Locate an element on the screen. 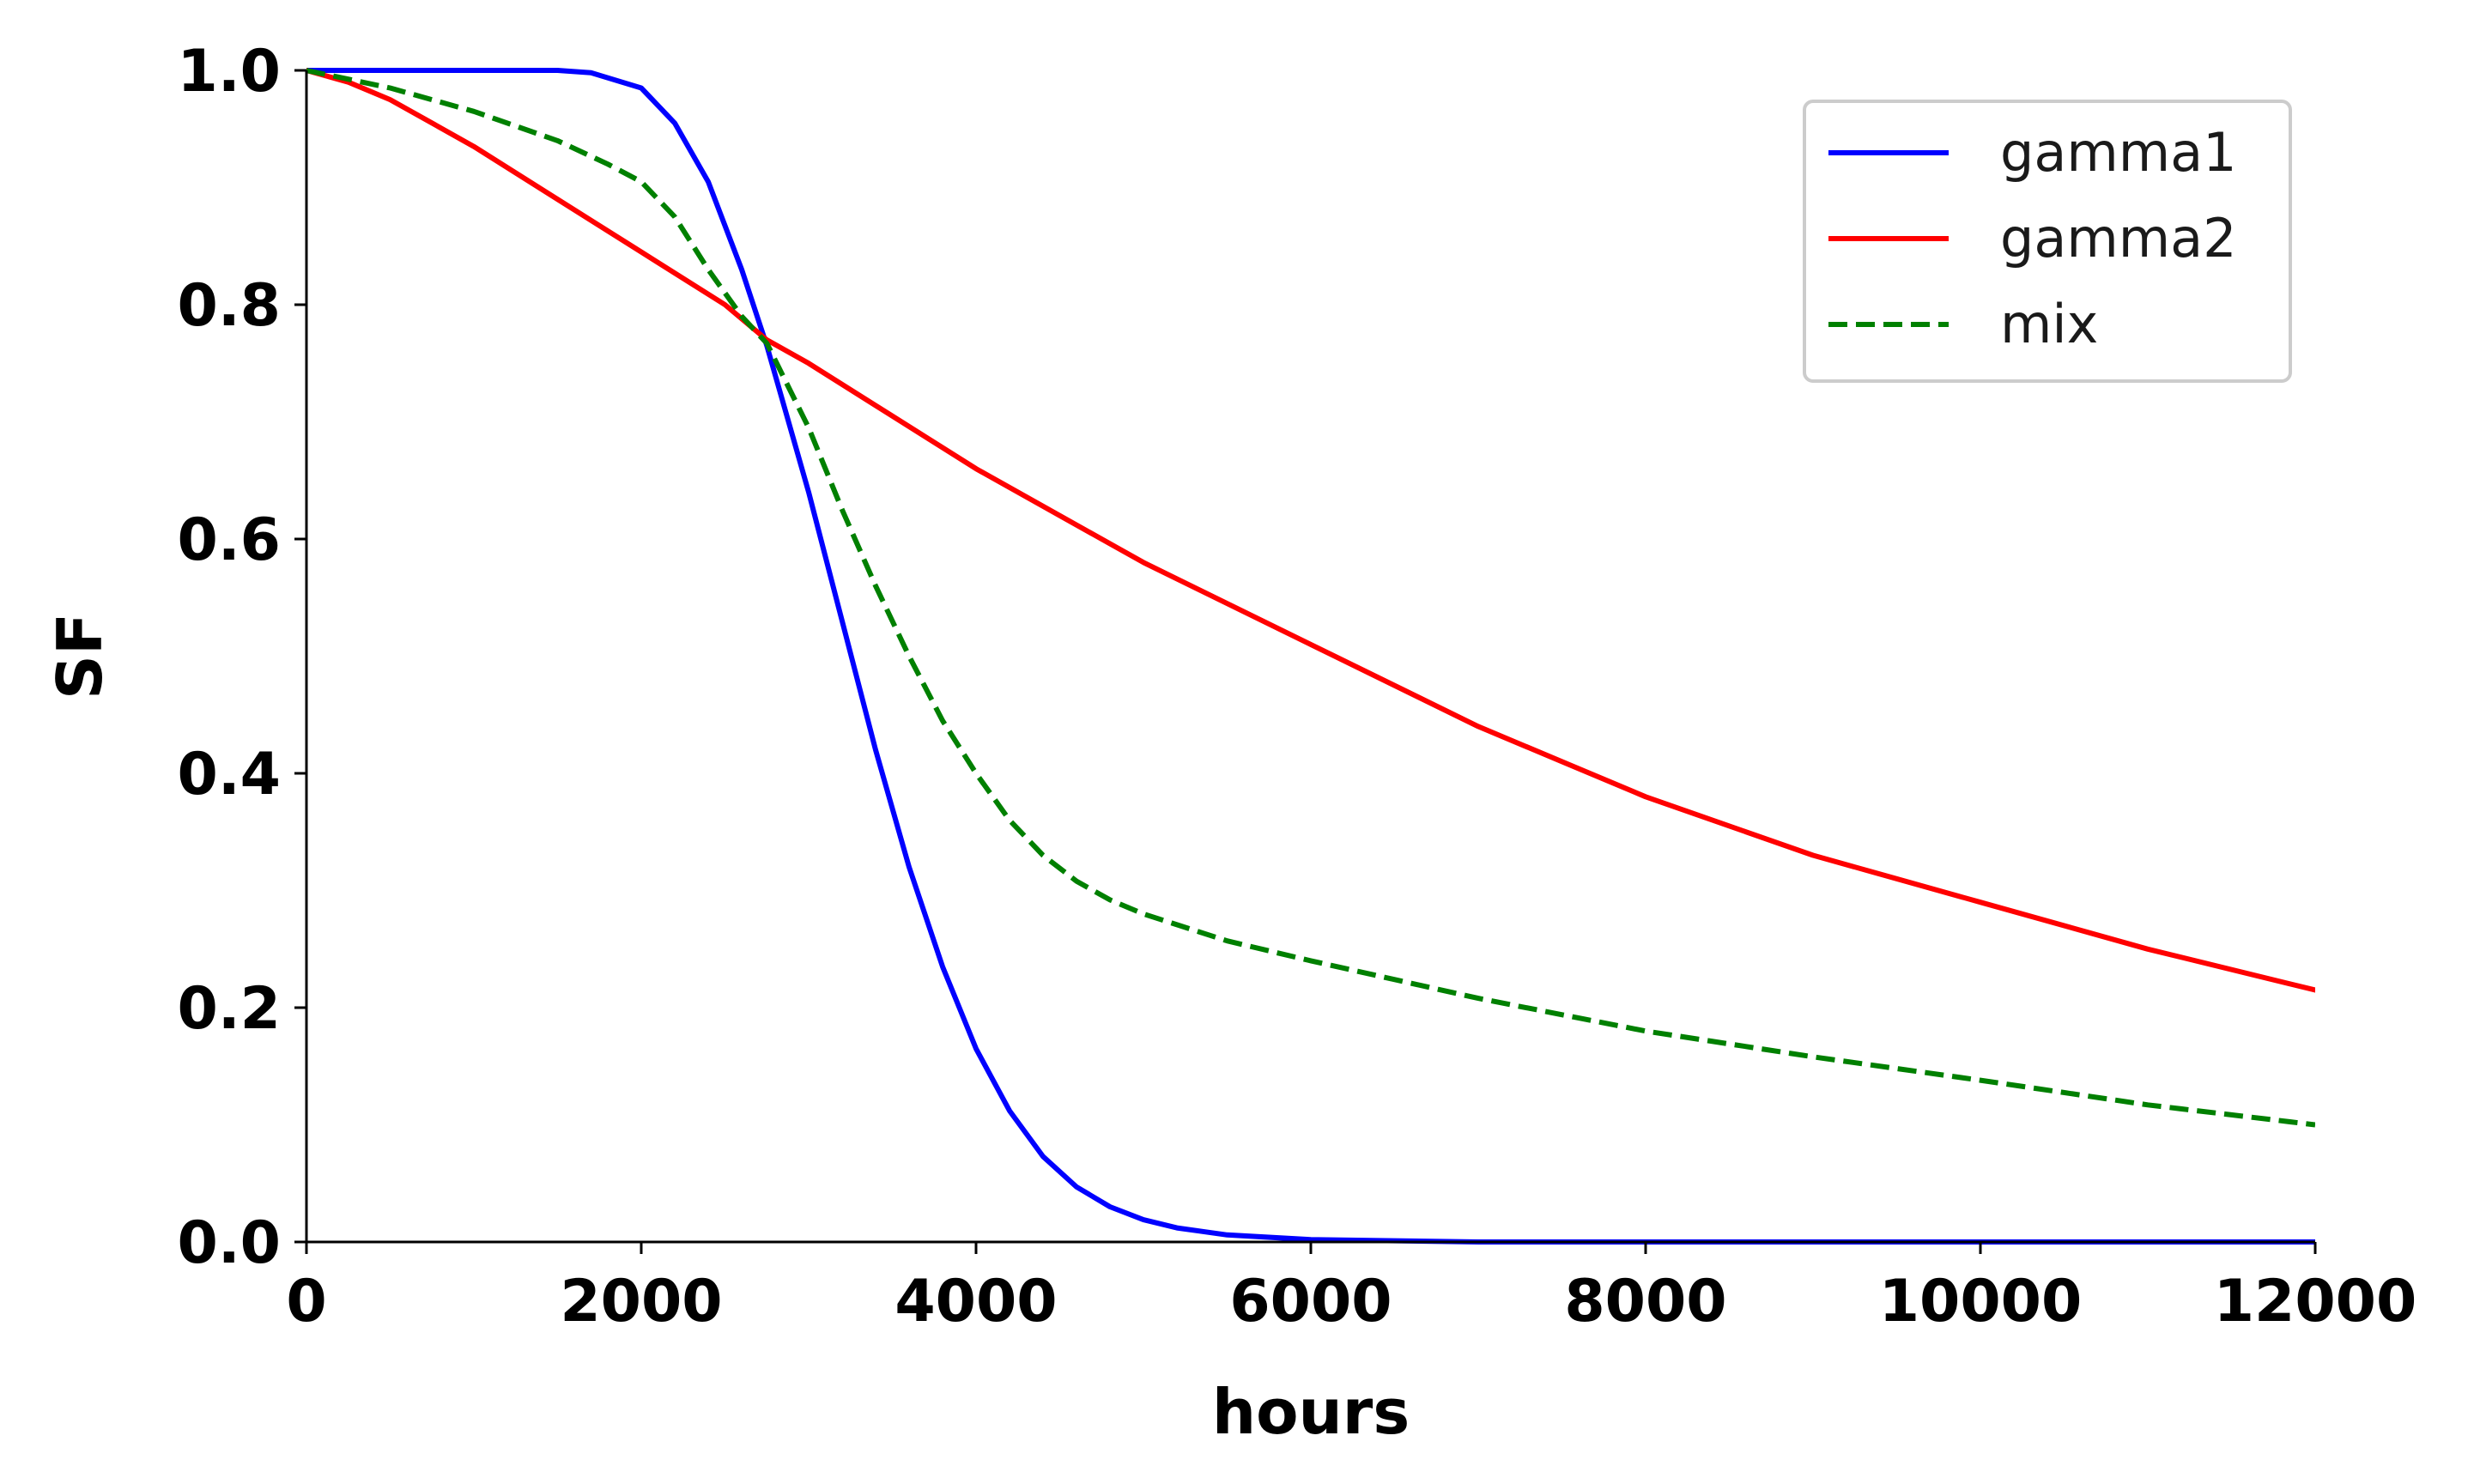  legend-box is located at coordinates (2047, 241).